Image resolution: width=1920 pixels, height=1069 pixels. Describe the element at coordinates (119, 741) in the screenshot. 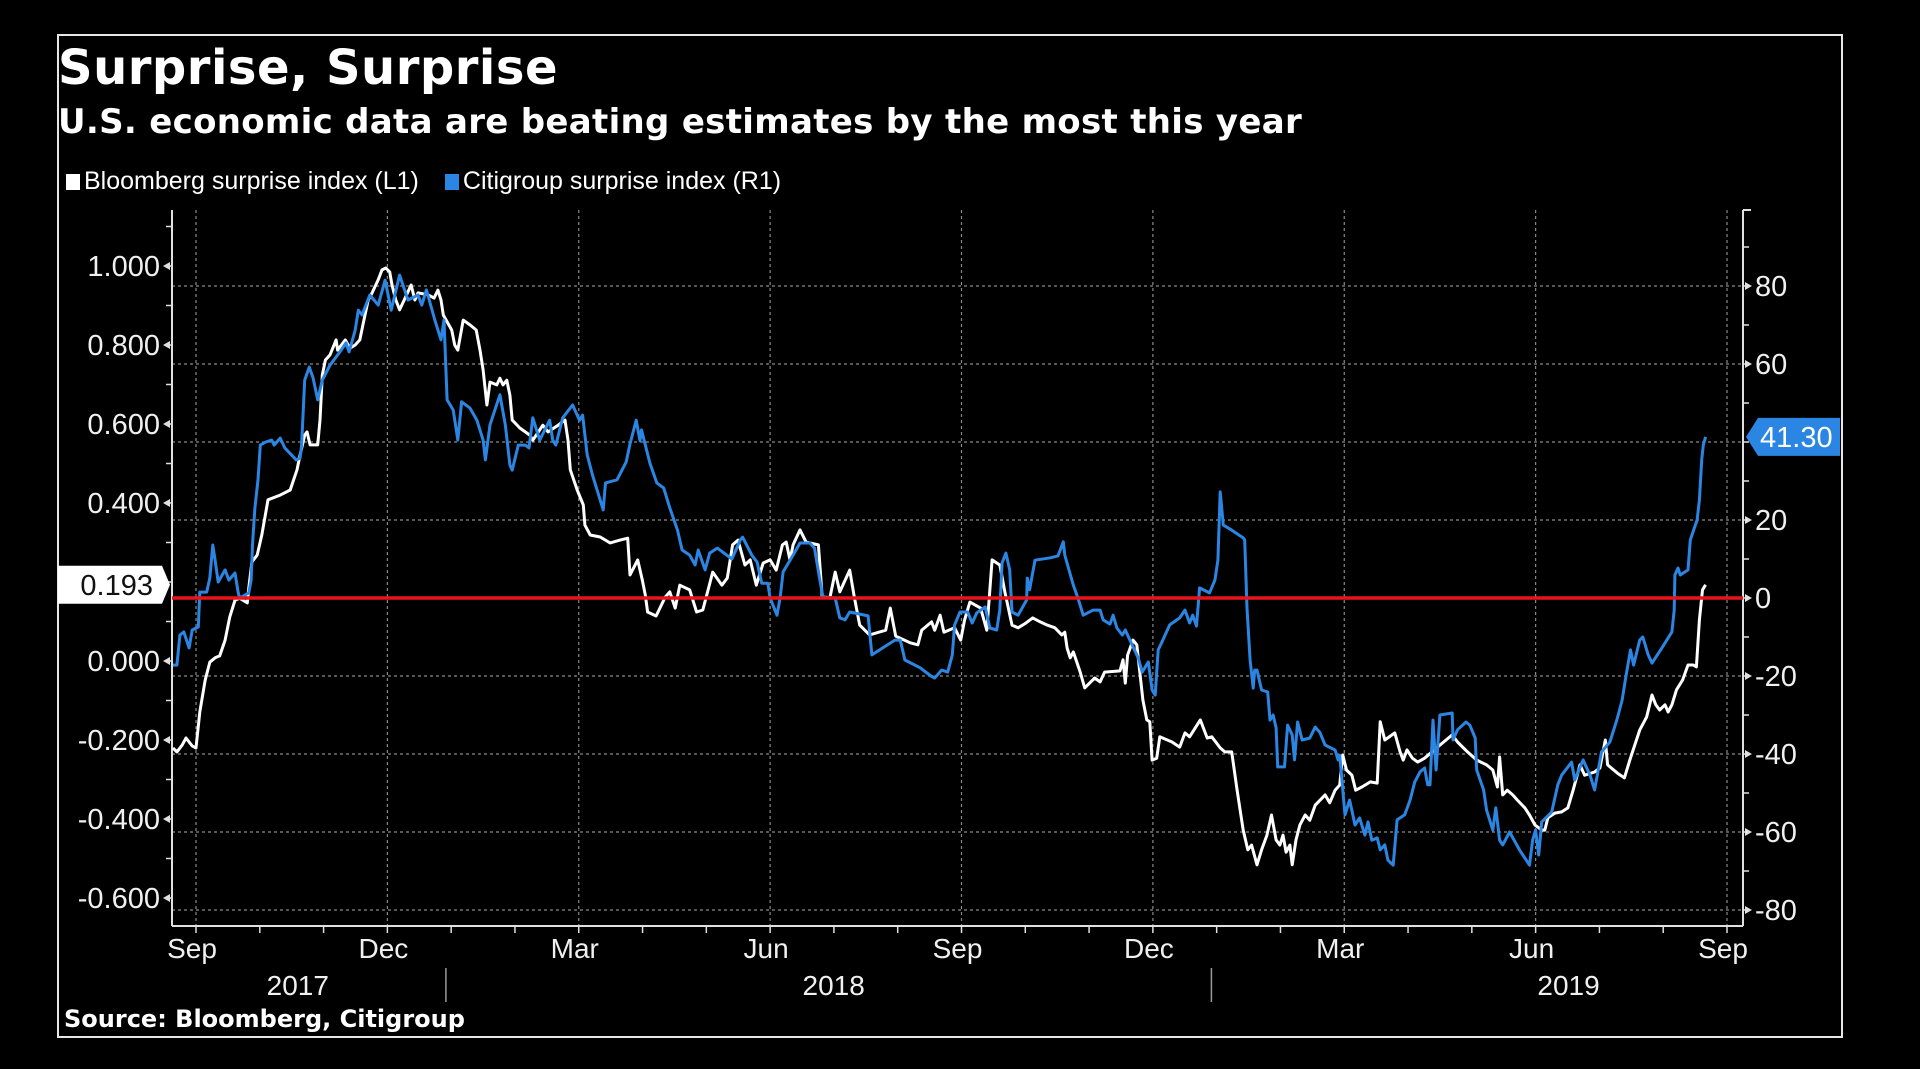

I see `left-tick-label: -0.200` at that location.